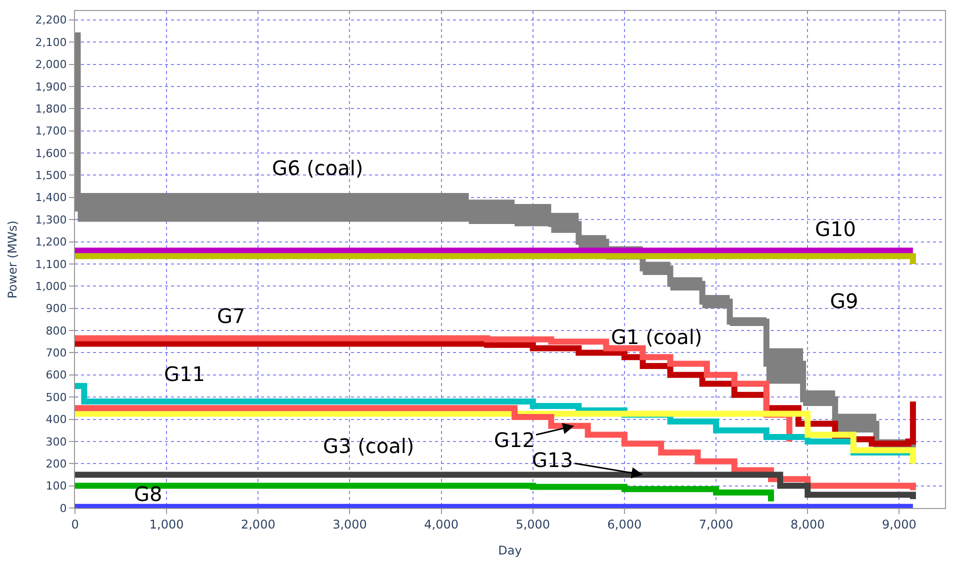 This screenshot has height=565, width=956. Describe the element at coordinates (56, 486) in the screenshot. I see `y-tick-label: 100` at that location.